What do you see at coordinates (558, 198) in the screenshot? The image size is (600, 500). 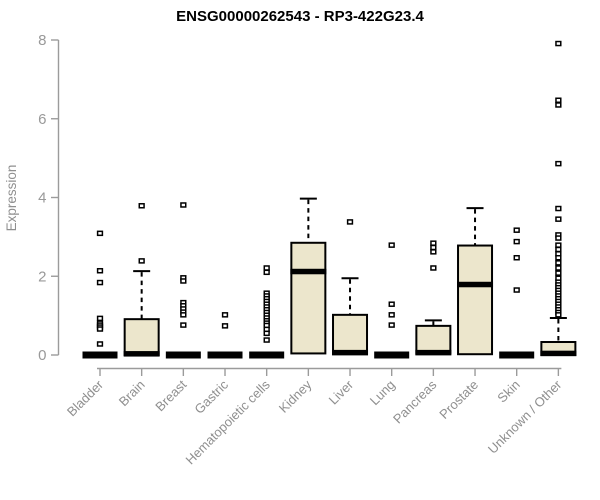 I see `box-group-unknown-other` at bounding box center [558, 198].